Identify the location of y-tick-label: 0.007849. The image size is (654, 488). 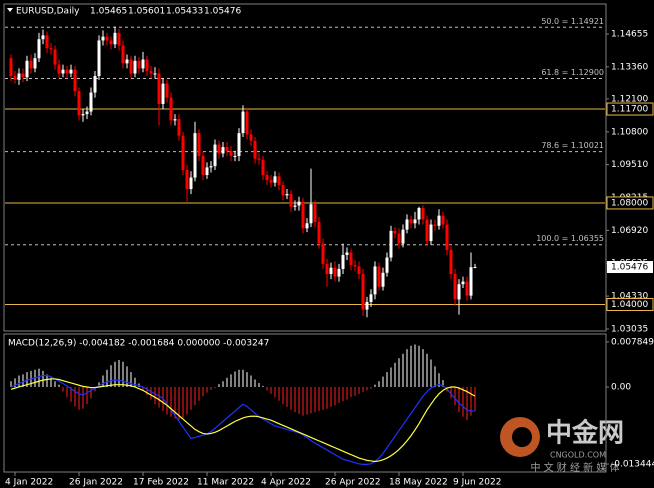
(632, 342).